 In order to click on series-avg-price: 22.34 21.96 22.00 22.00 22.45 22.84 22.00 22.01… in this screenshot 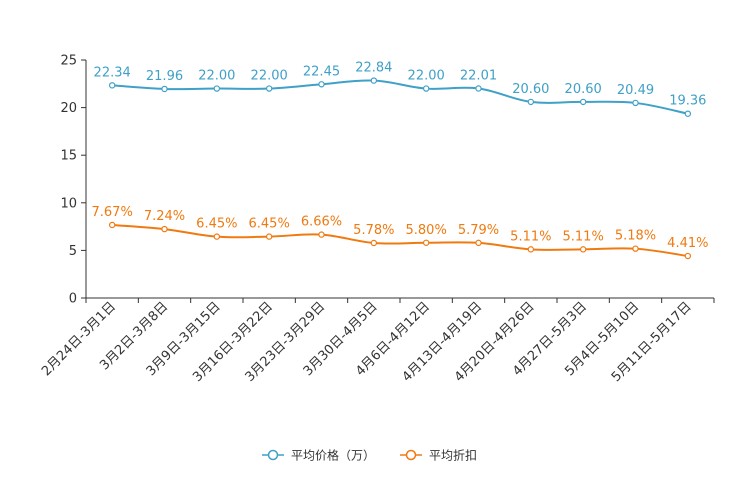, I will do `click(400, 89)`.